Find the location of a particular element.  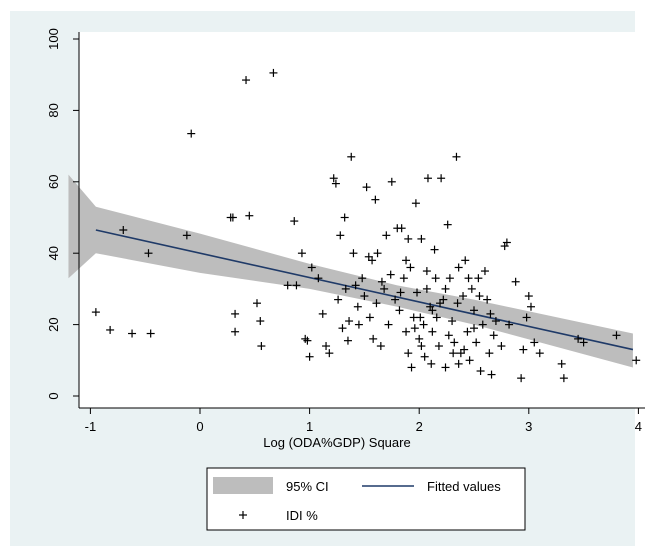

y-tick-label: 60 is located at coordinates (53, 182).